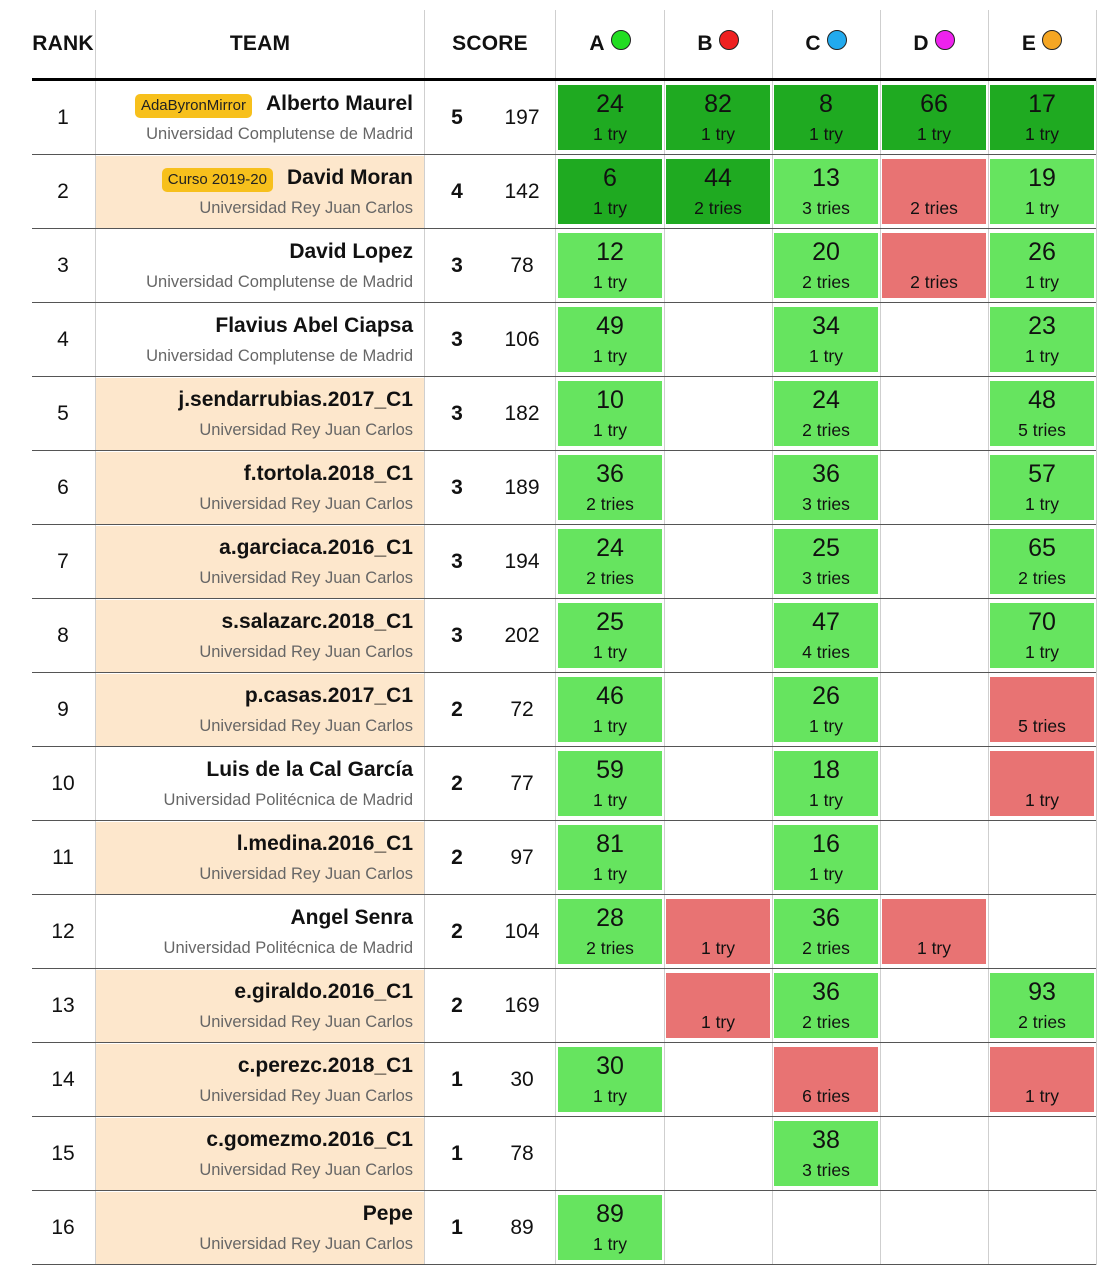 This screenshot has height=1267, width=1115. I want to click on problem-cell-a: 24 1 try, so click(610, 117).